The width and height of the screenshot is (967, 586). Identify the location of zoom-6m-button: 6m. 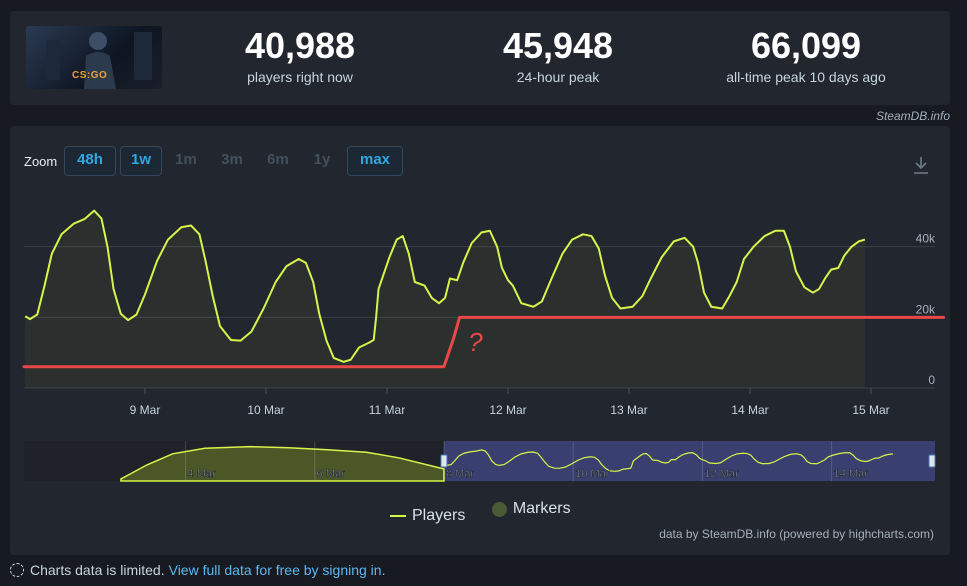
(278, 159).